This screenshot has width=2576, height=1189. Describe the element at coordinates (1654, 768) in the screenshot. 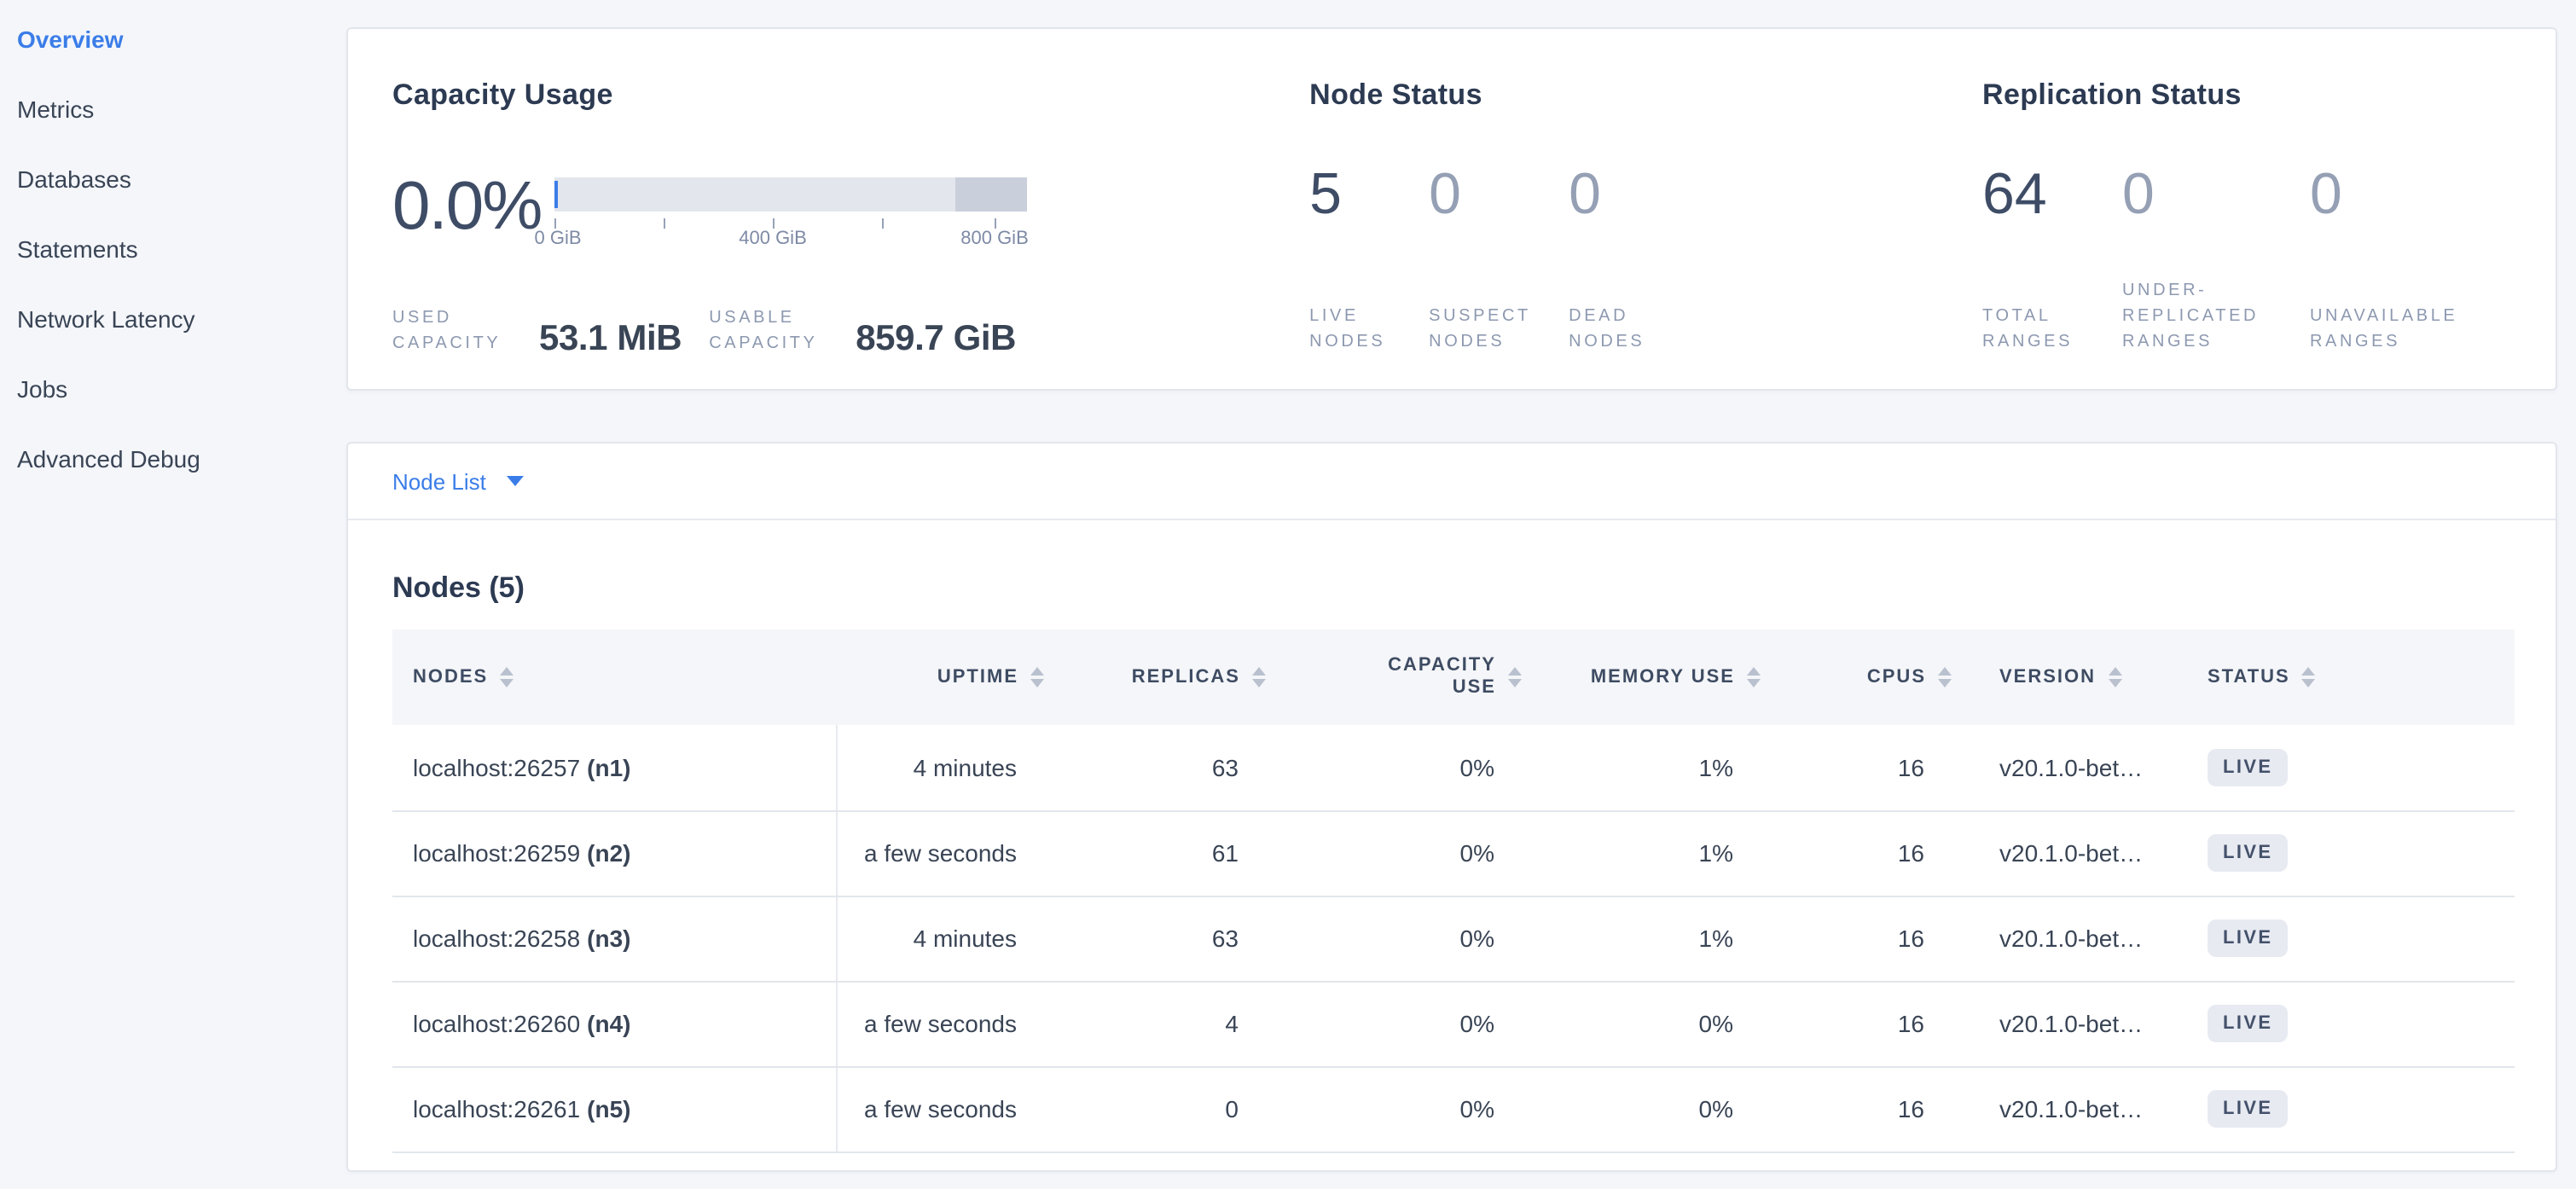

I see `memory-use-cell: 1%` at that location.